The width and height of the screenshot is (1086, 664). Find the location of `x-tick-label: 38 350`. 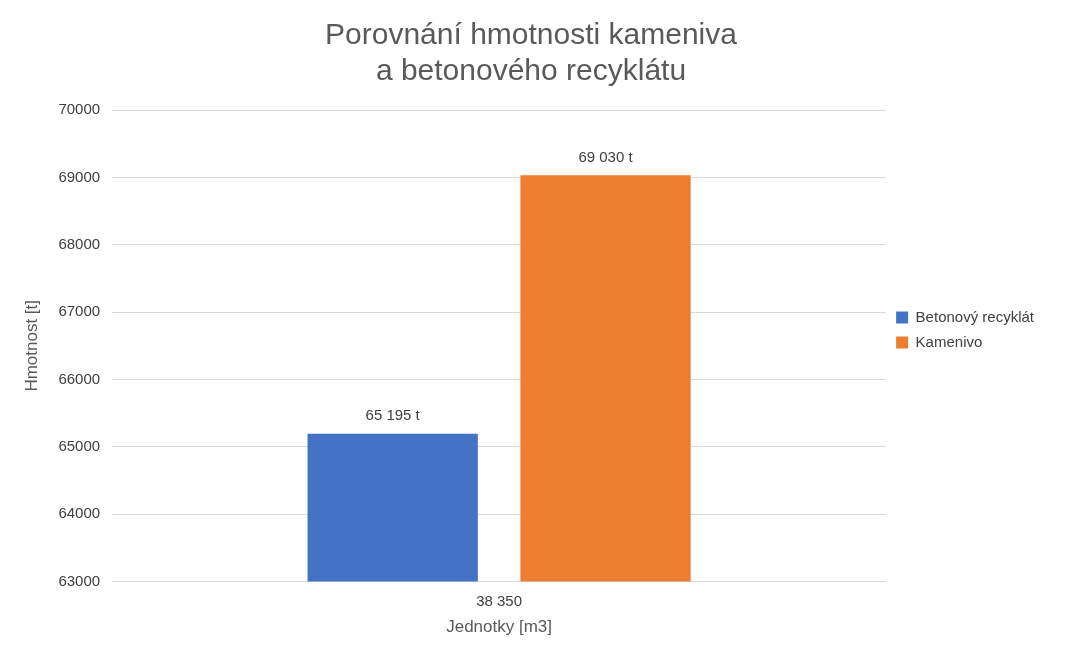

x-tick-label: 38 350 is located at coordinates (499, 600).